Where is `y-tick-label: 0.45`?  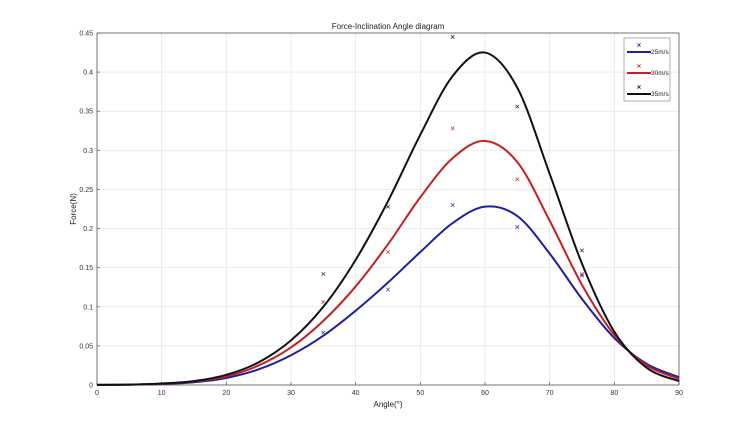 y-tick-label: 0.45 is located at coordinates (86, 34).